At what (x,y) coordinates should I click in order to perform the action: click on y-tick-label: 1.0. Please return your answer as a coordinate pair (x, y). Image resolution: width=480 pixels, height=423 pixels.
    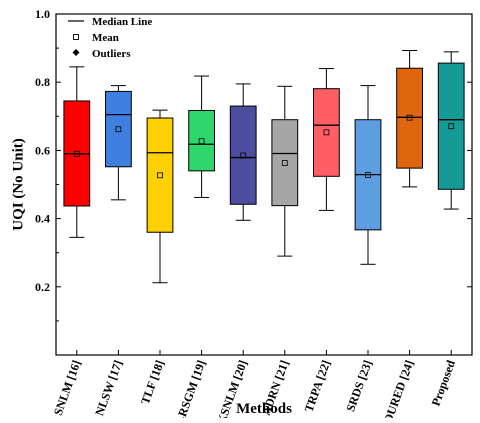
    Looking at the image, I should click on (42, 14).